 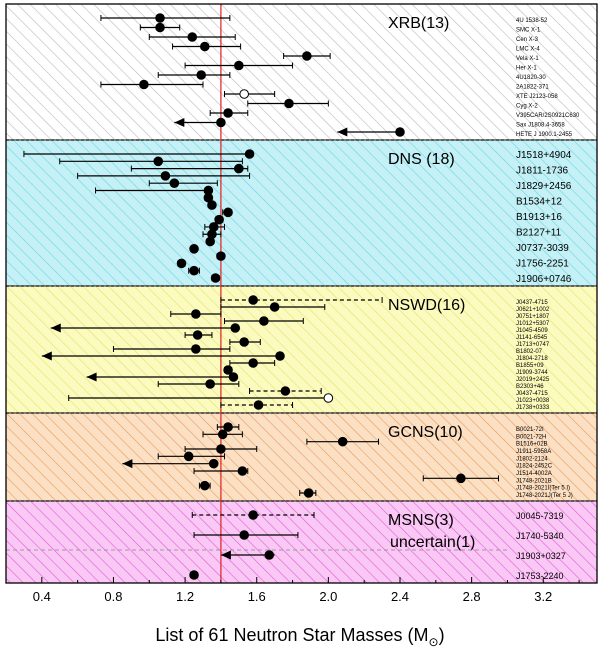 I want to click on star-0-1: SMC X-1, so click(x=340, y=28).